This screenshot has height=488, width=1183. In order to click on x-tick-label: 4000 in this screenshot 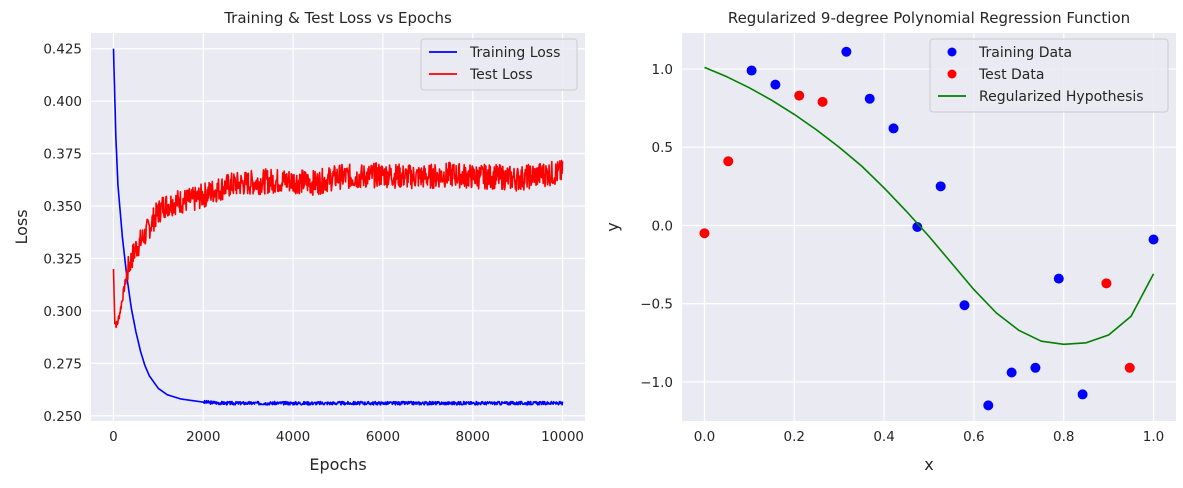, I will do `click(293, 437)`.